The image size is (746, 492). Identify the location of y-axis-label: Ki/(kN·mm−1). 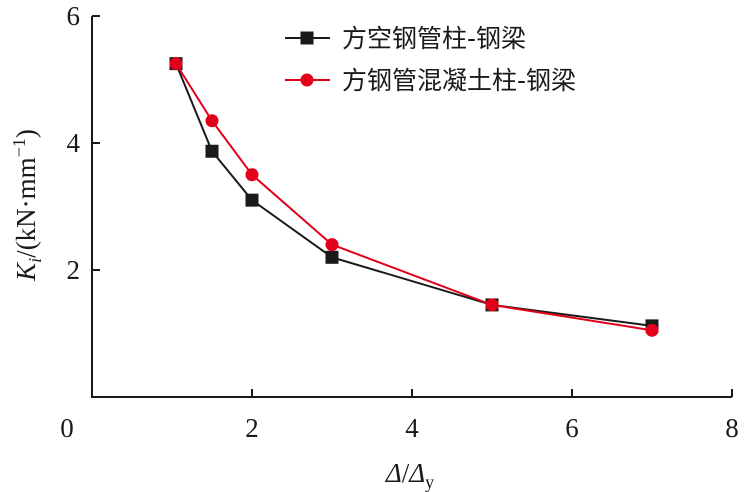
(27, 205).